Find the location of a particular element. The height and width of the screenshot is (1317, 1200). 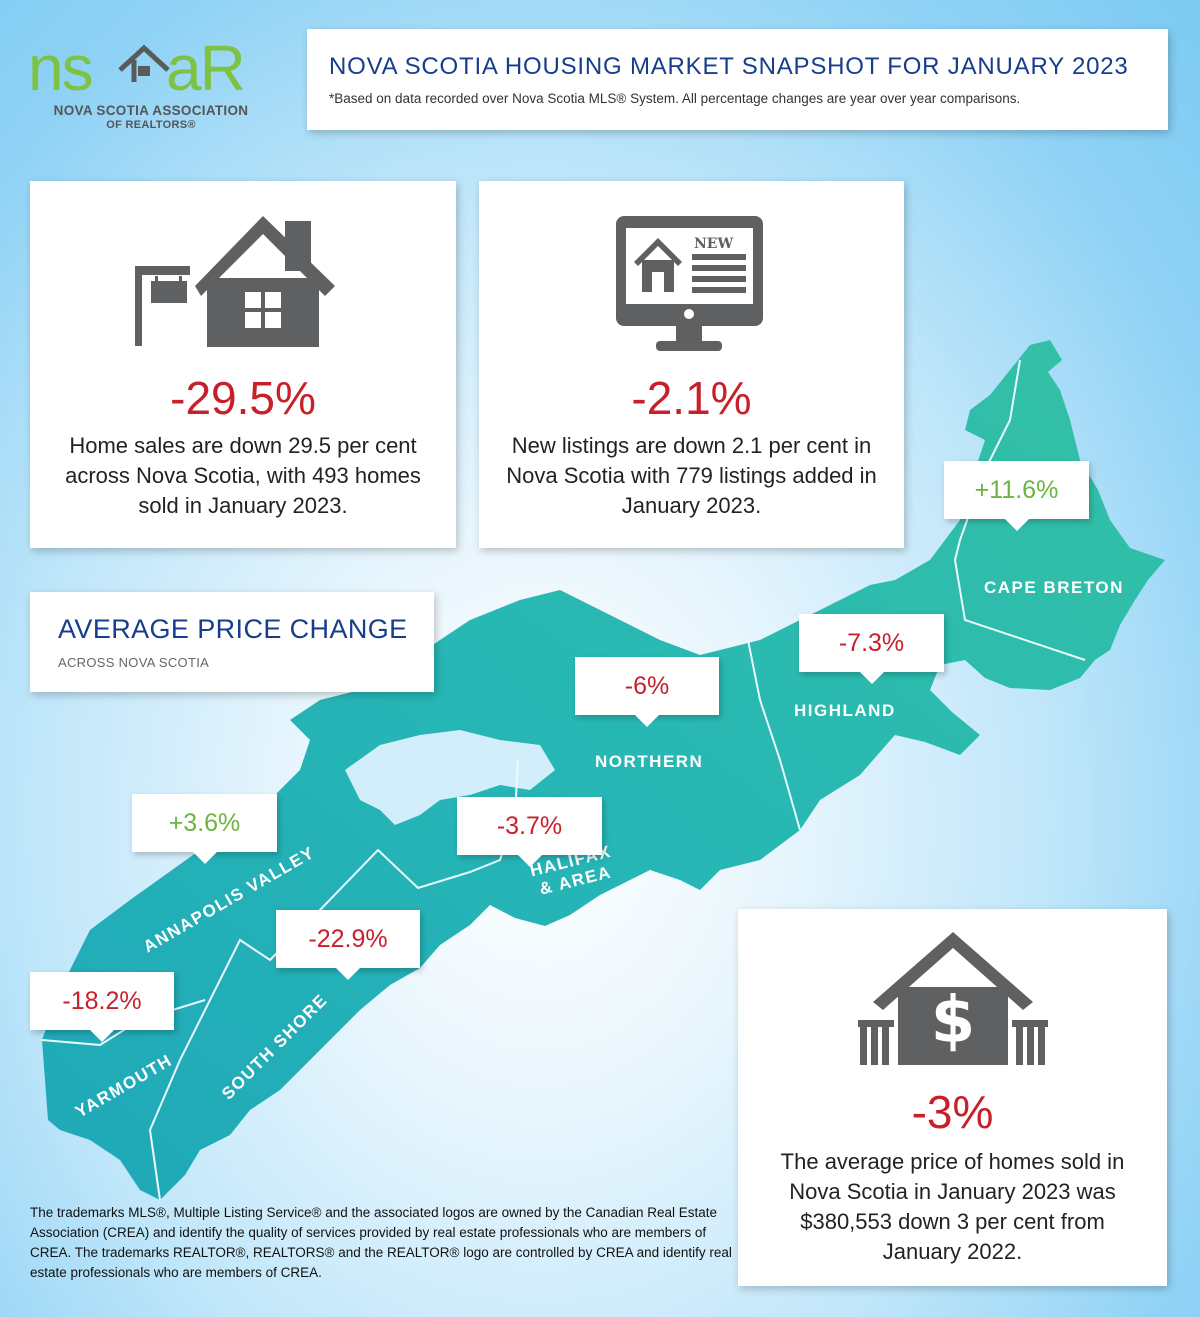

callout-cape-breton: +11.6% is located at coordinates (1016, 496).